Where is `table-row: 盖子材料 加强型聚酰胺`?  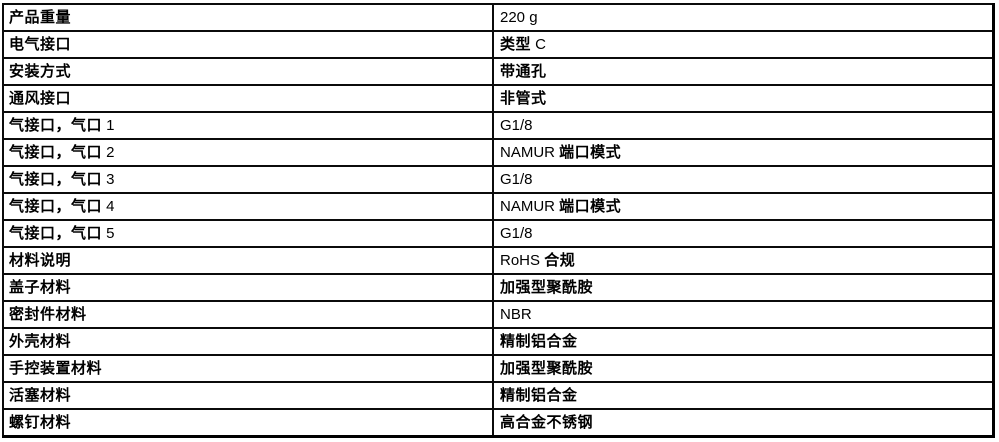
table-row: 盖子材料 加强型聚酰胺 is located at coordinates (498, 287).